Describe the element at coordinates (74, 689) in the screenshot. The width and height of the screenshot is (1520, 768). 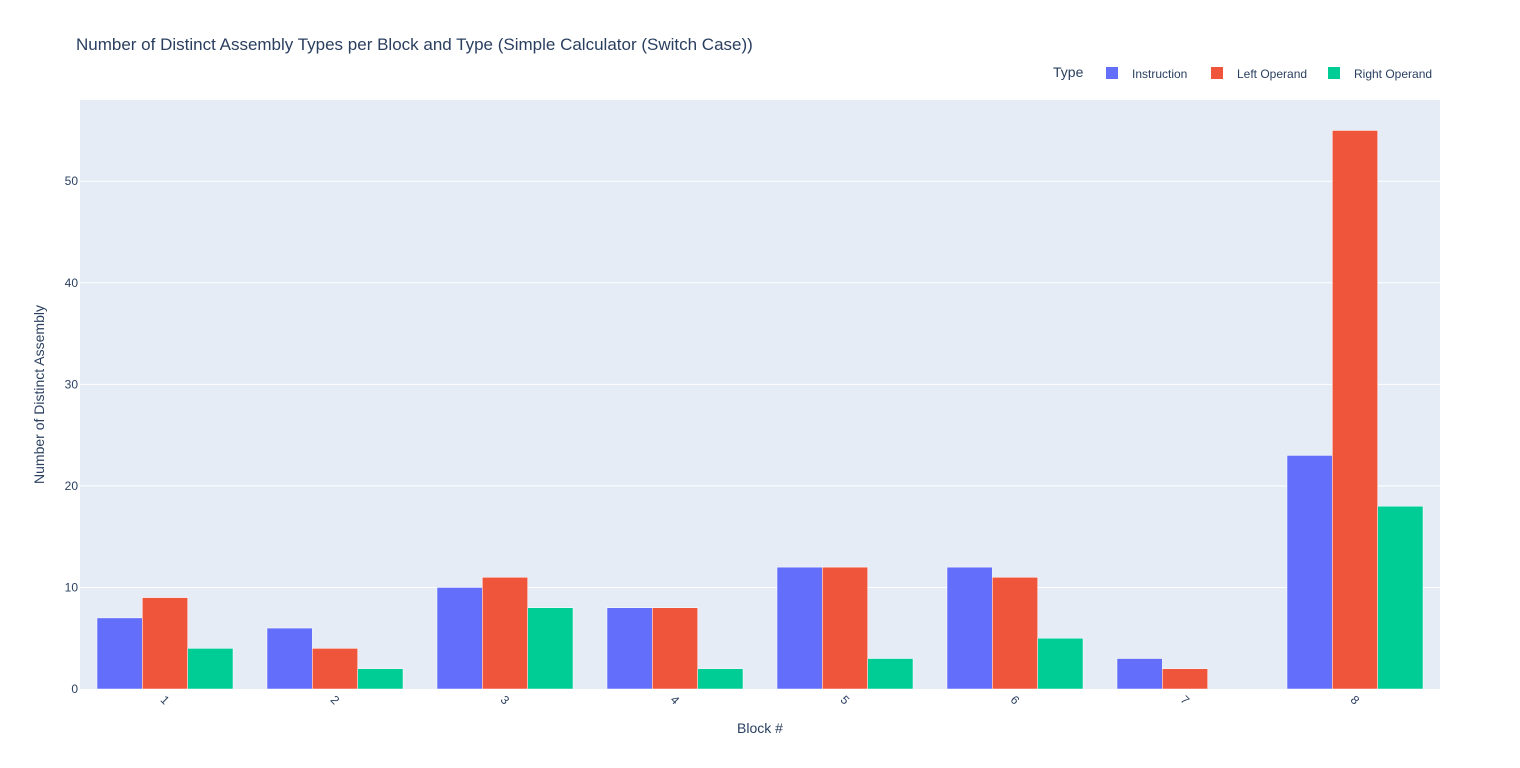
I see `y-tick-label: 0` at that location.